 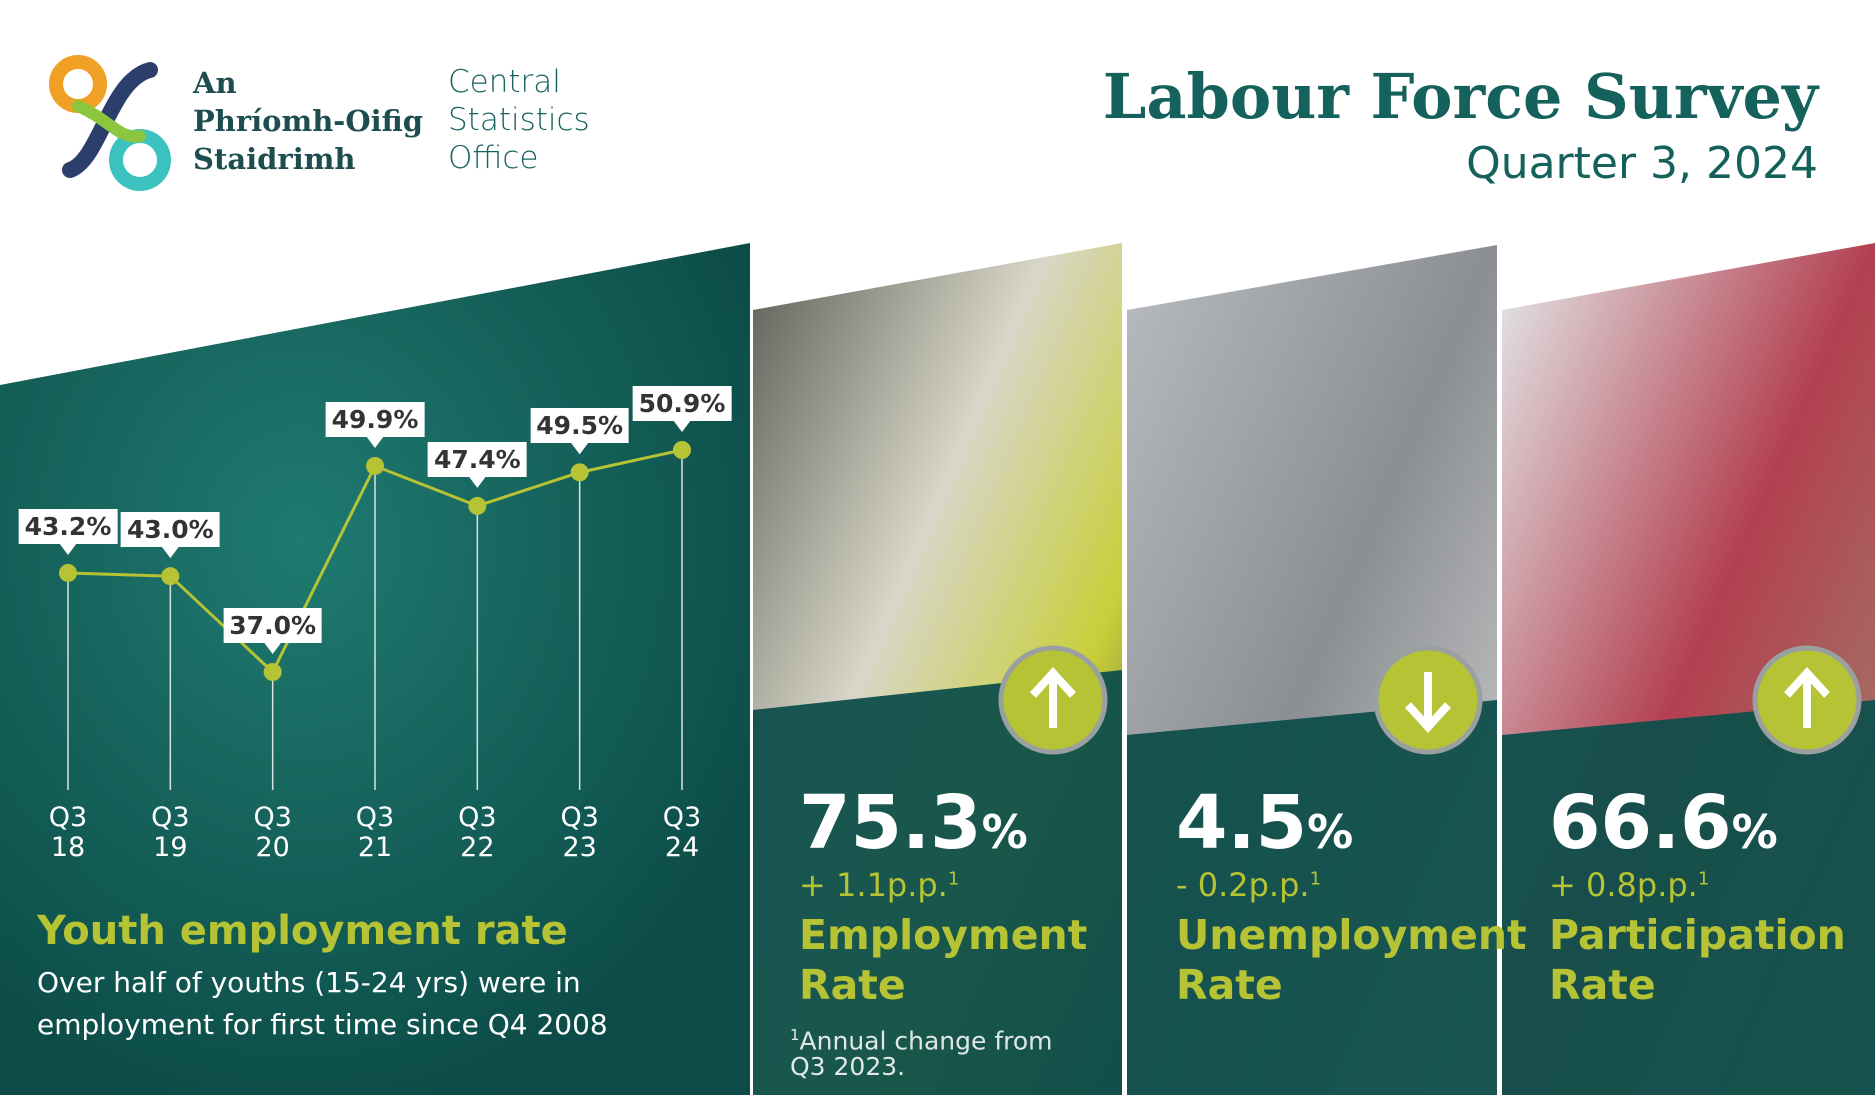 I want to click on x-tick-label: Q3 24, so click(x=682, y=832).